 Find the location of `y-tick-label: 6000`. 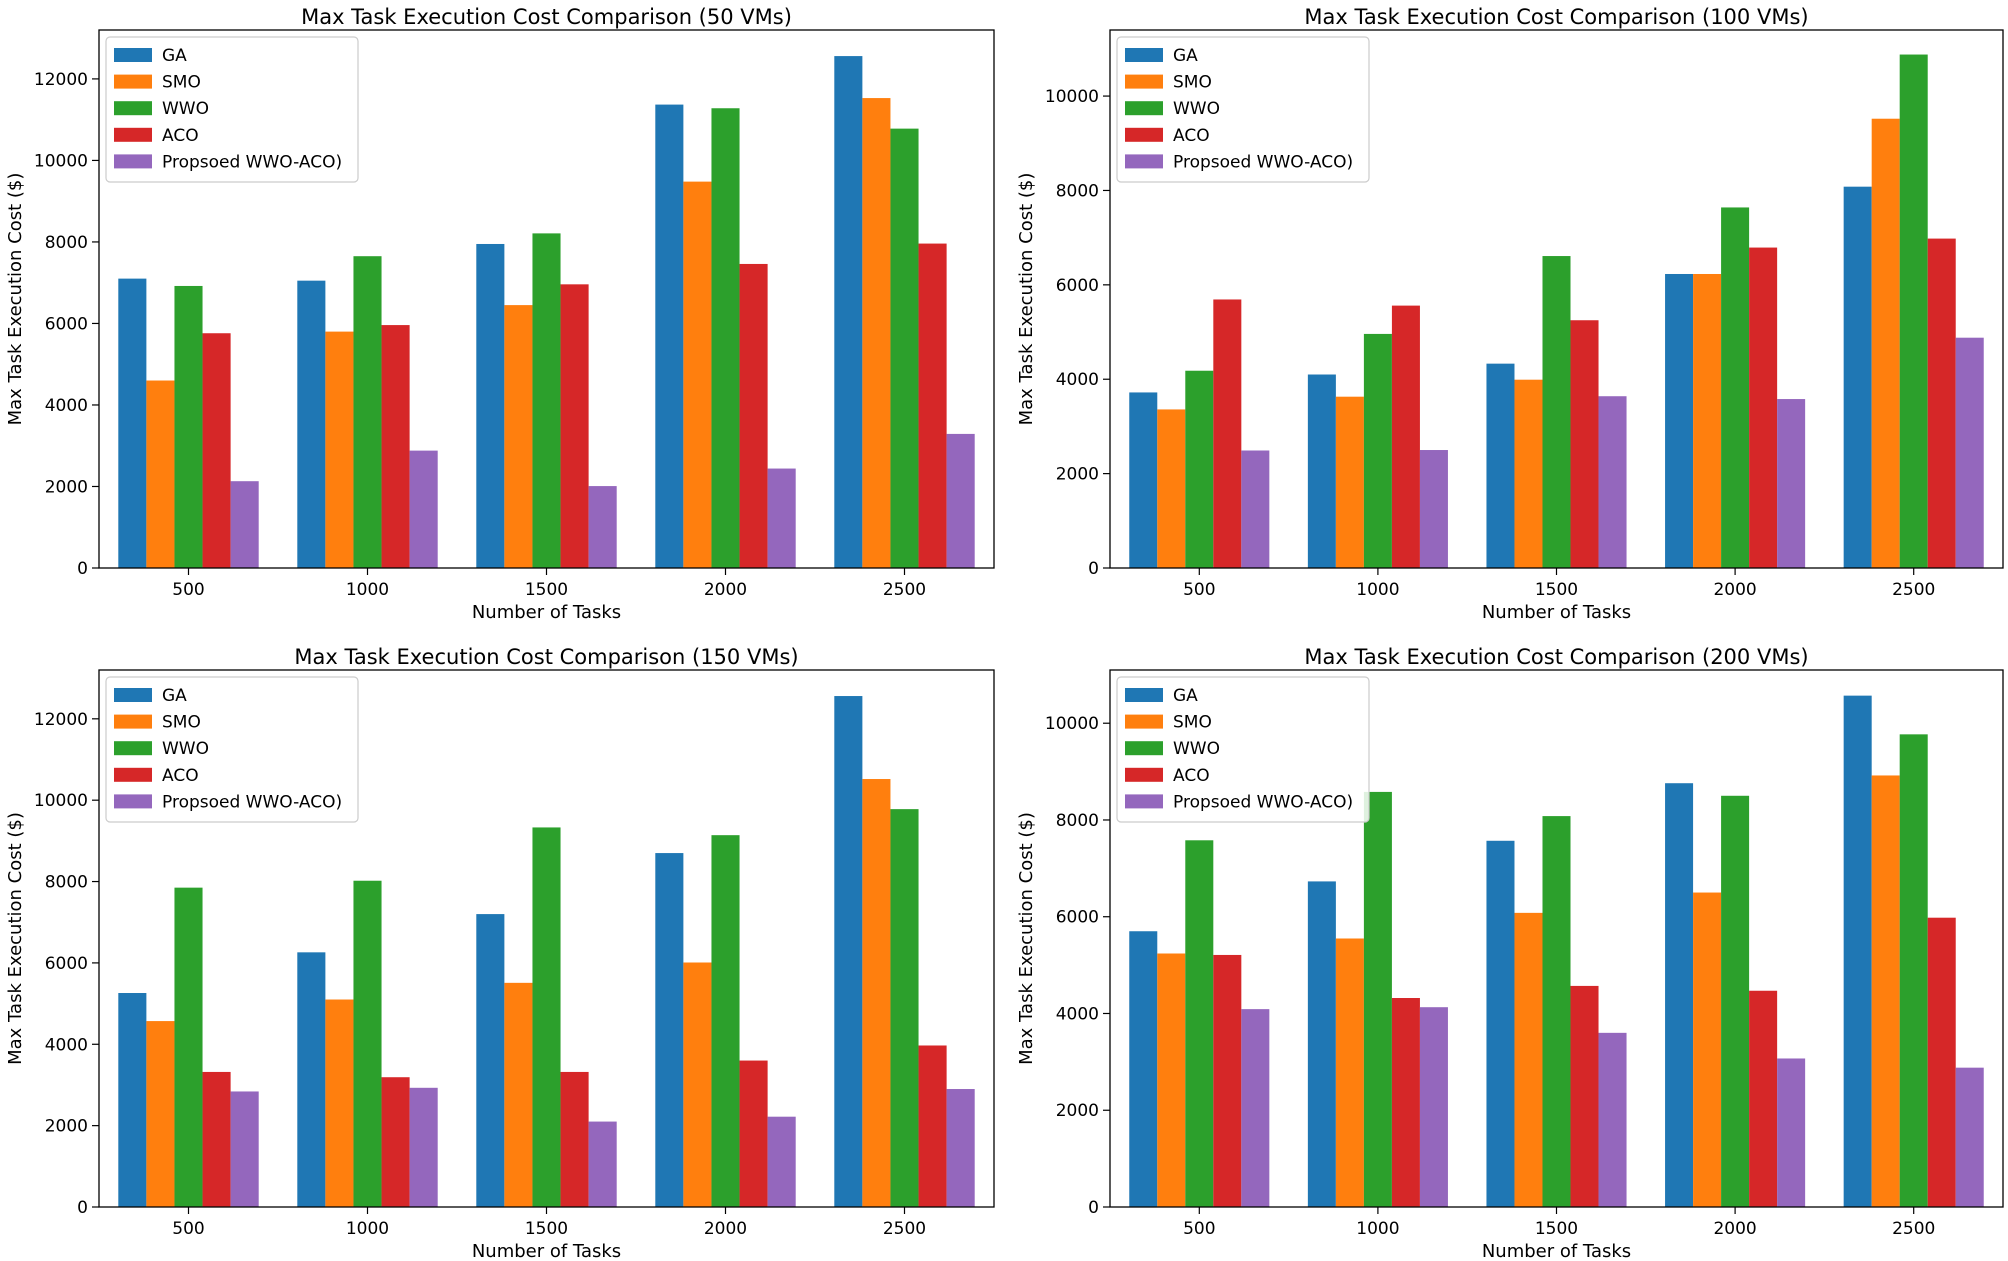

y-tick-label: 6000 is located at coordinates (1077, 286).